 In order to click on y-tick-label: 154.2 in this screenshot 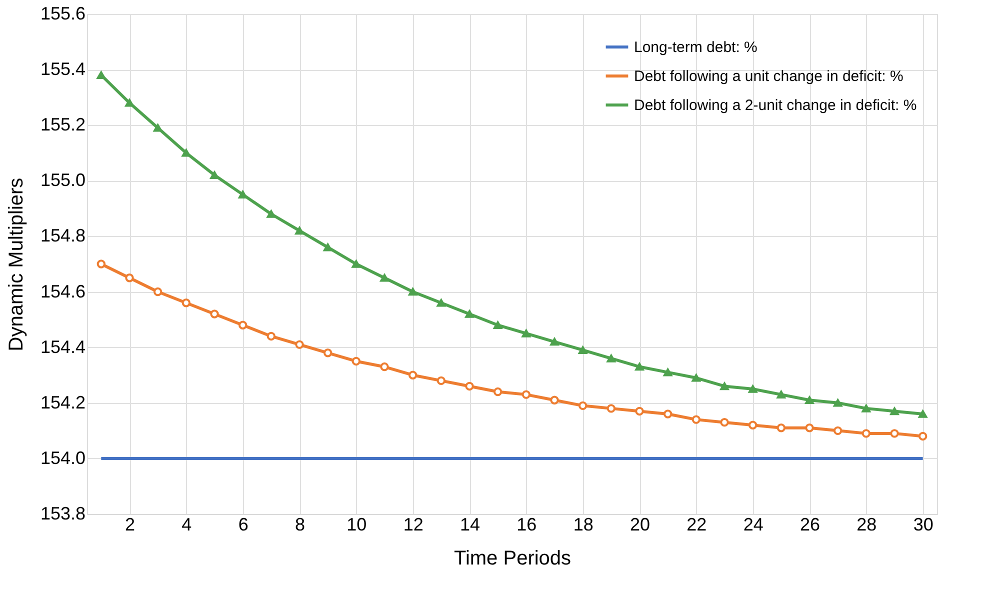, I will do `click(63, 402)`.